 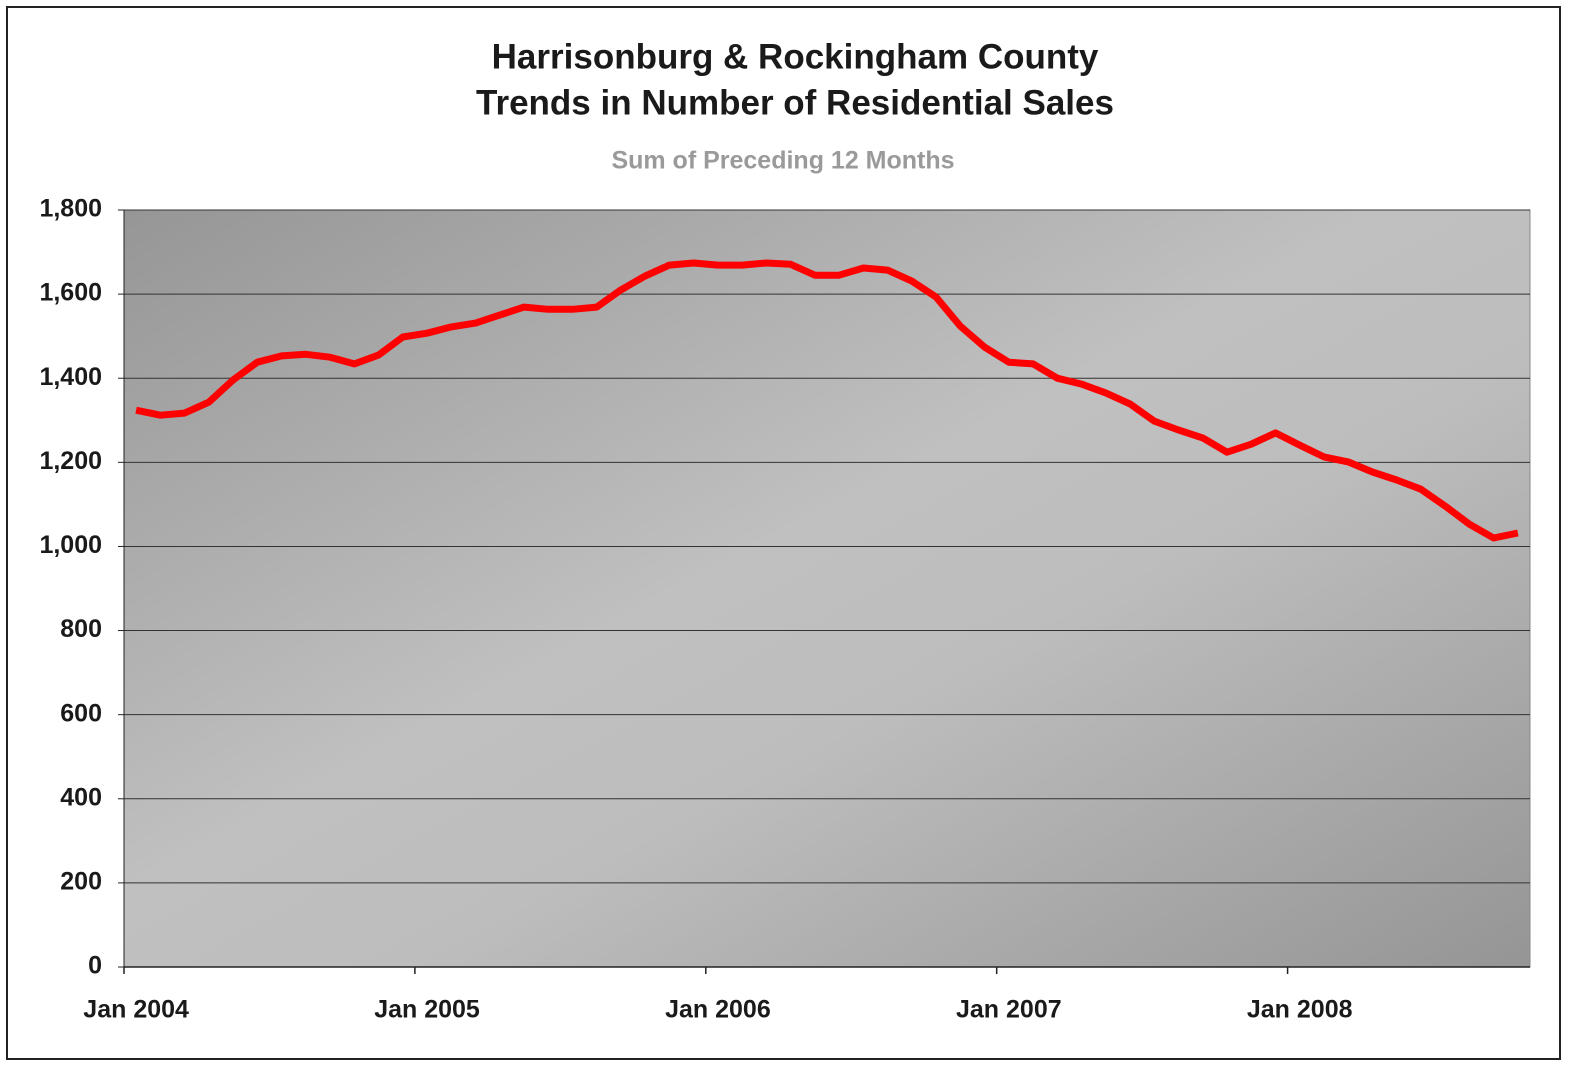 I want to click on y-tick-label: 1,000, so click(x=70, y=545).